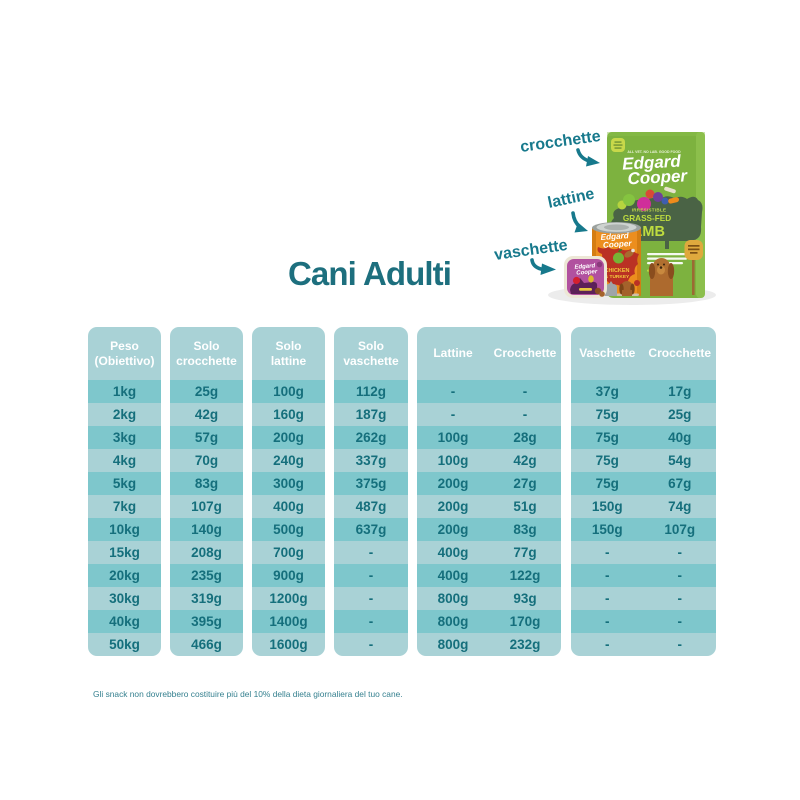 The height and width of the screenshot is (800, 800). I want to click on svg-text: lattine, so click(571, 198).